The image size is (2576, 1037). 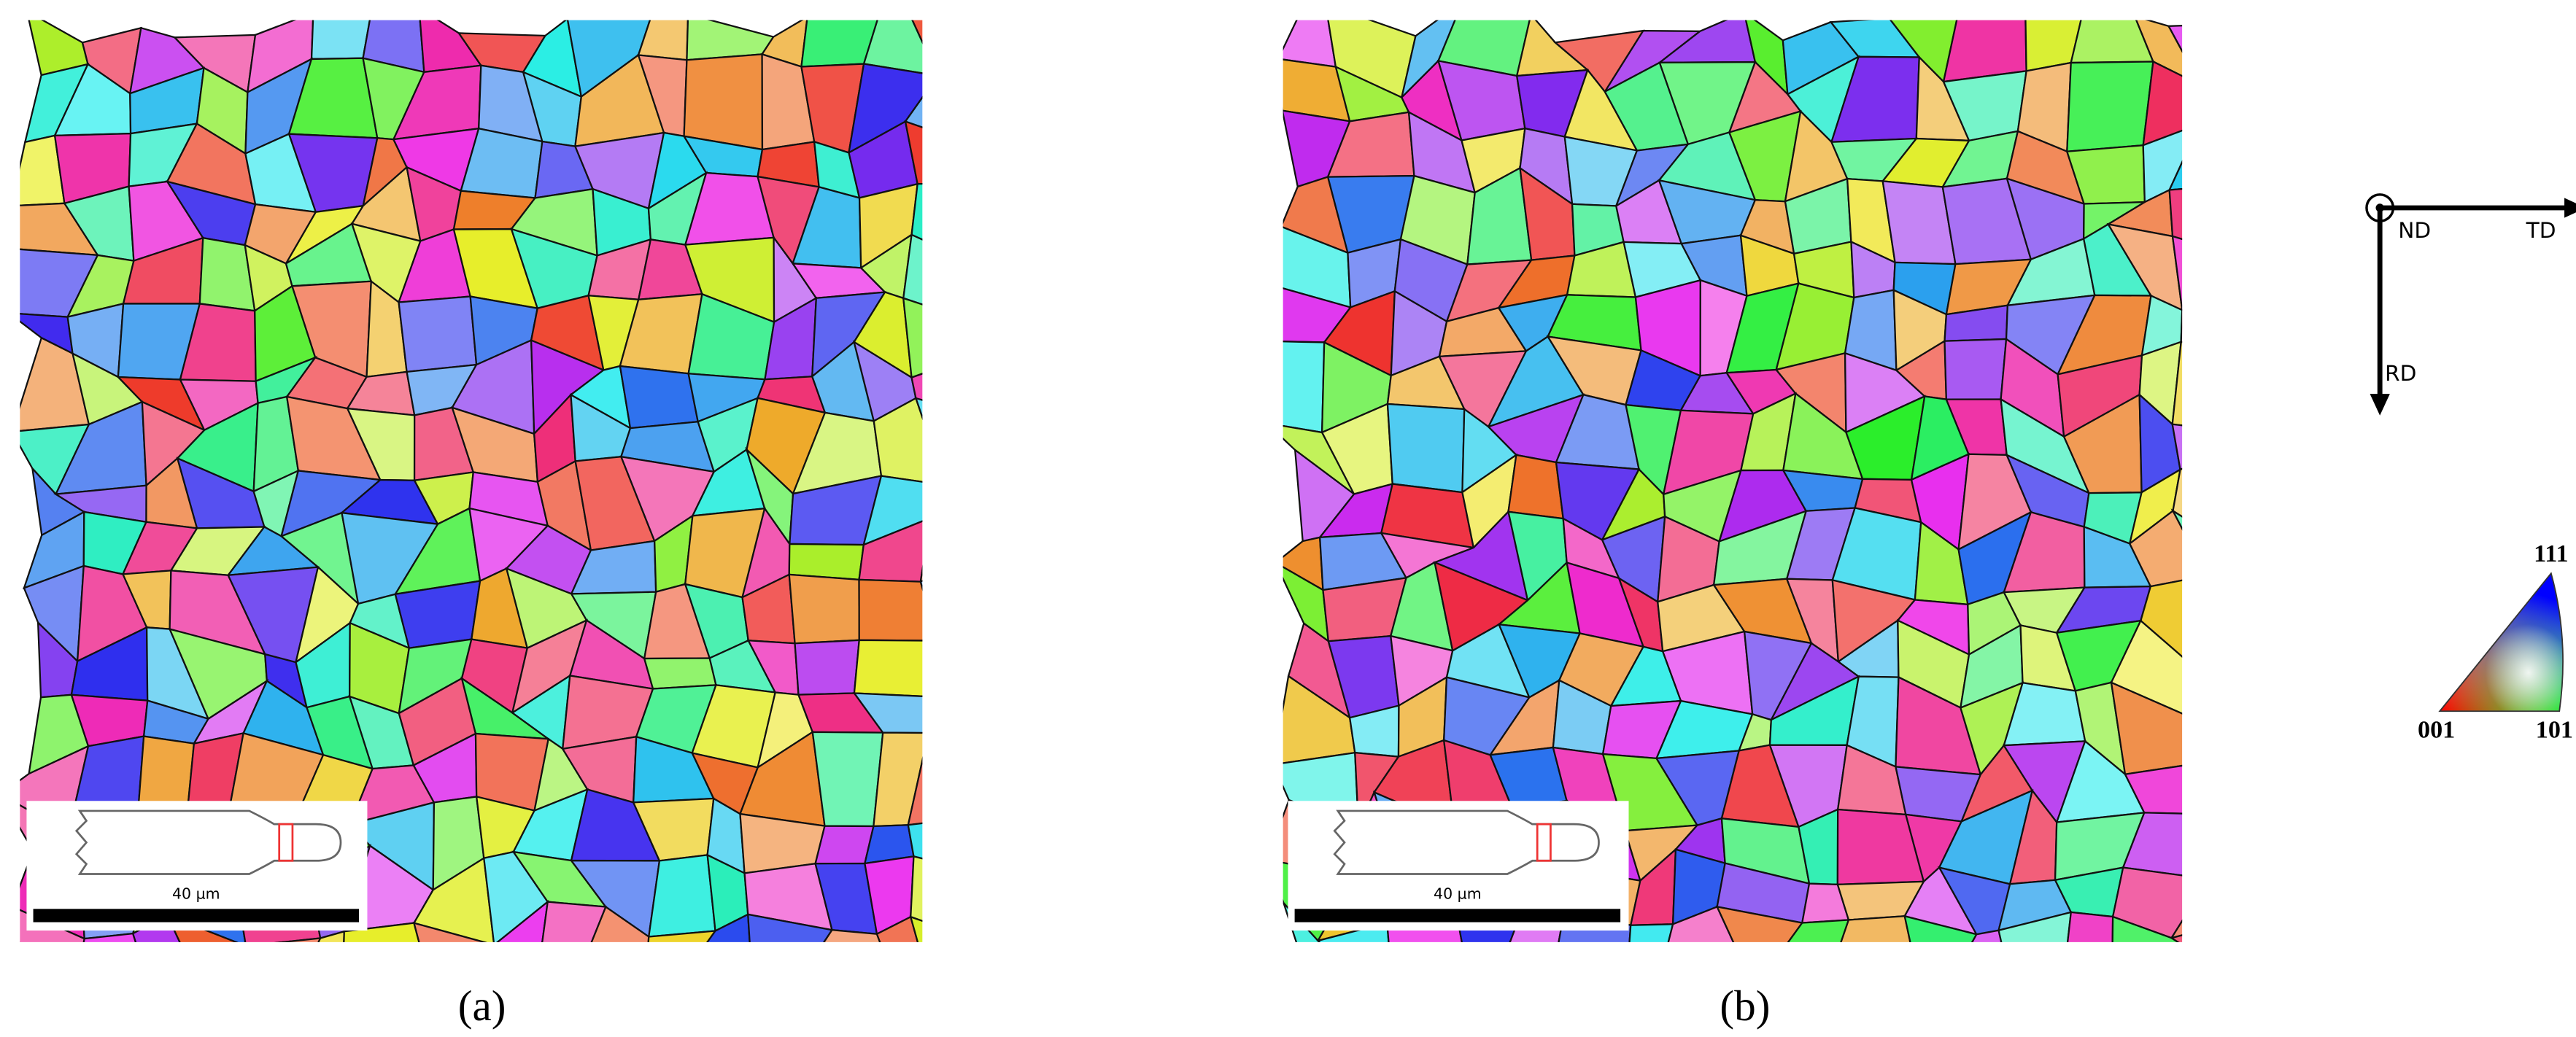 What do you see at coordinates (1466, 842) in the screenshot?
I see `specimen-icon` at bounding box center [1466, 842].